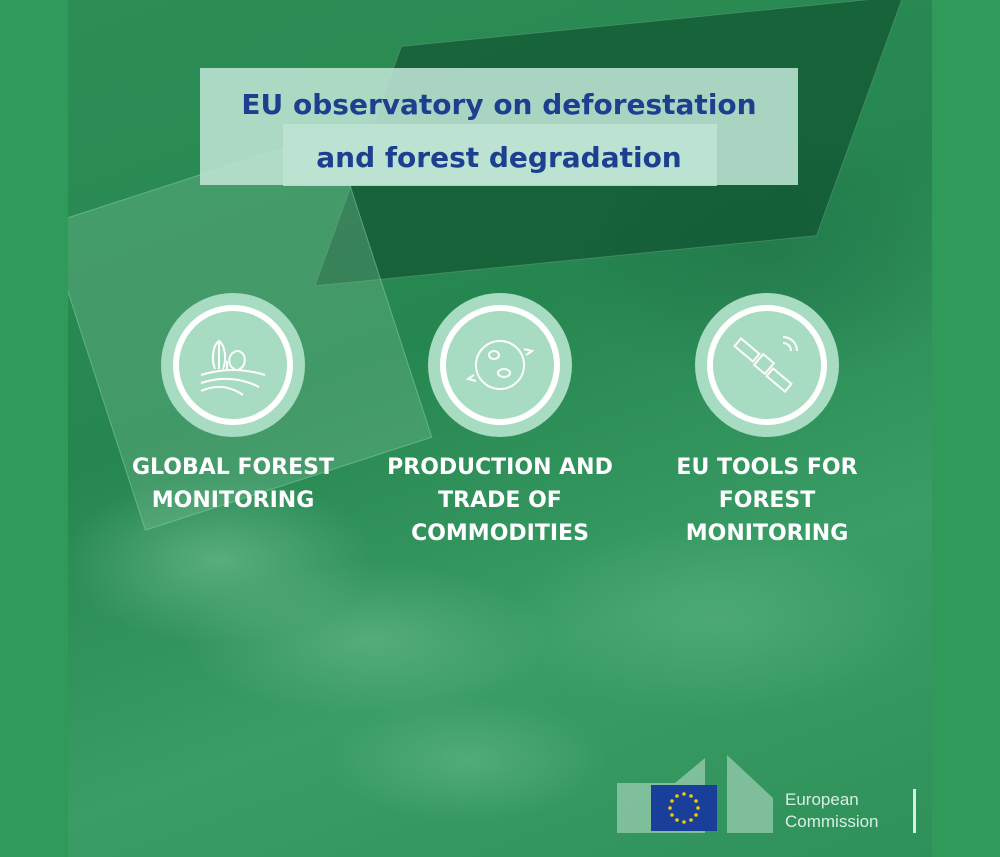  Describe the element at coordinates (822, 799) in the screenshot. I see `logo-text: European` at that location.